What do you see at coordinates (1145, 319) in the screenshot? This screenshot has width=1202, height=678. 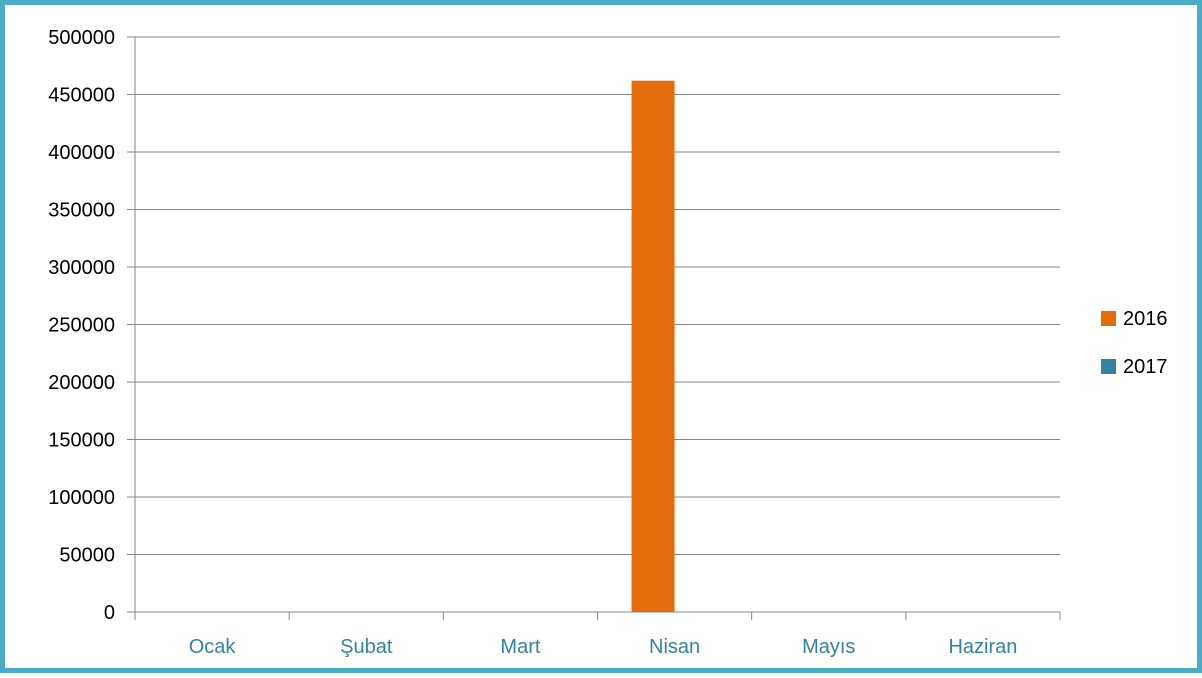 I see `legend-label-2016: 2016` at bounding box center [1145, 319].